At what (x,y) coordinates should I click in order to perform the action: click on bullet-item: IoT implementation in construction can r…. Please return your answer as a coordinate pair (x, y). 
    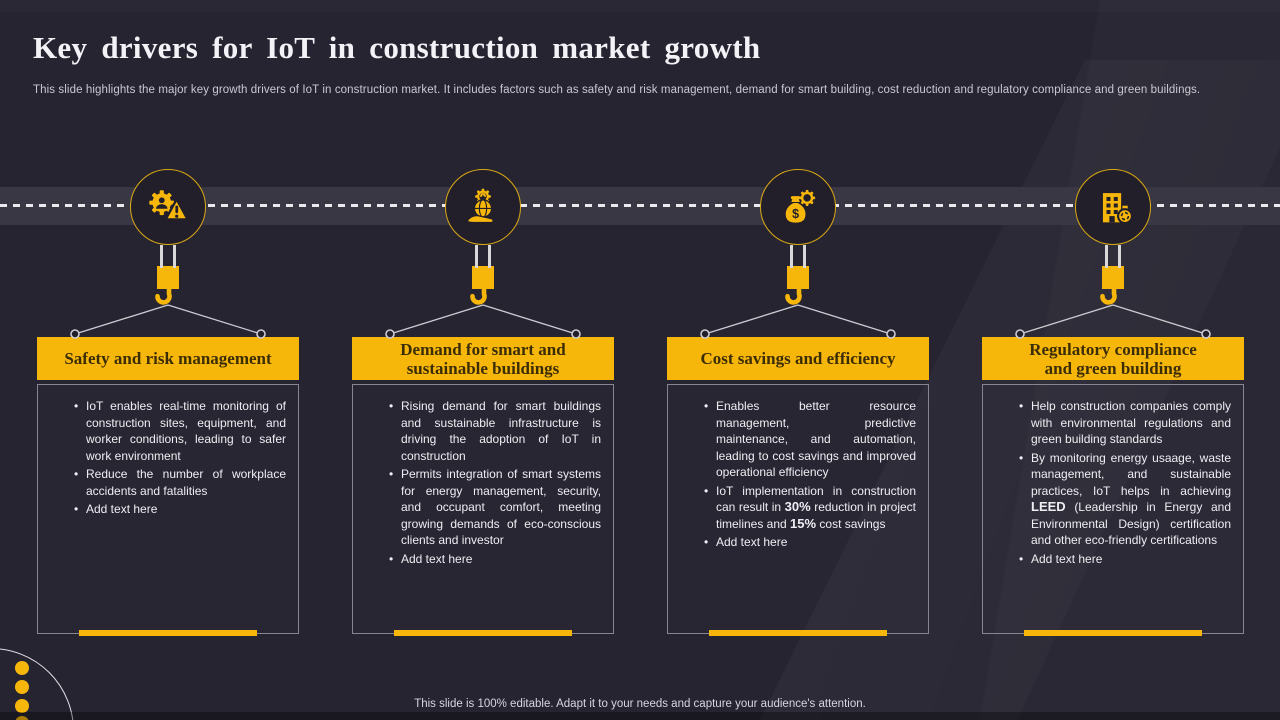
    Looking at the image, I should click on (810, 508).